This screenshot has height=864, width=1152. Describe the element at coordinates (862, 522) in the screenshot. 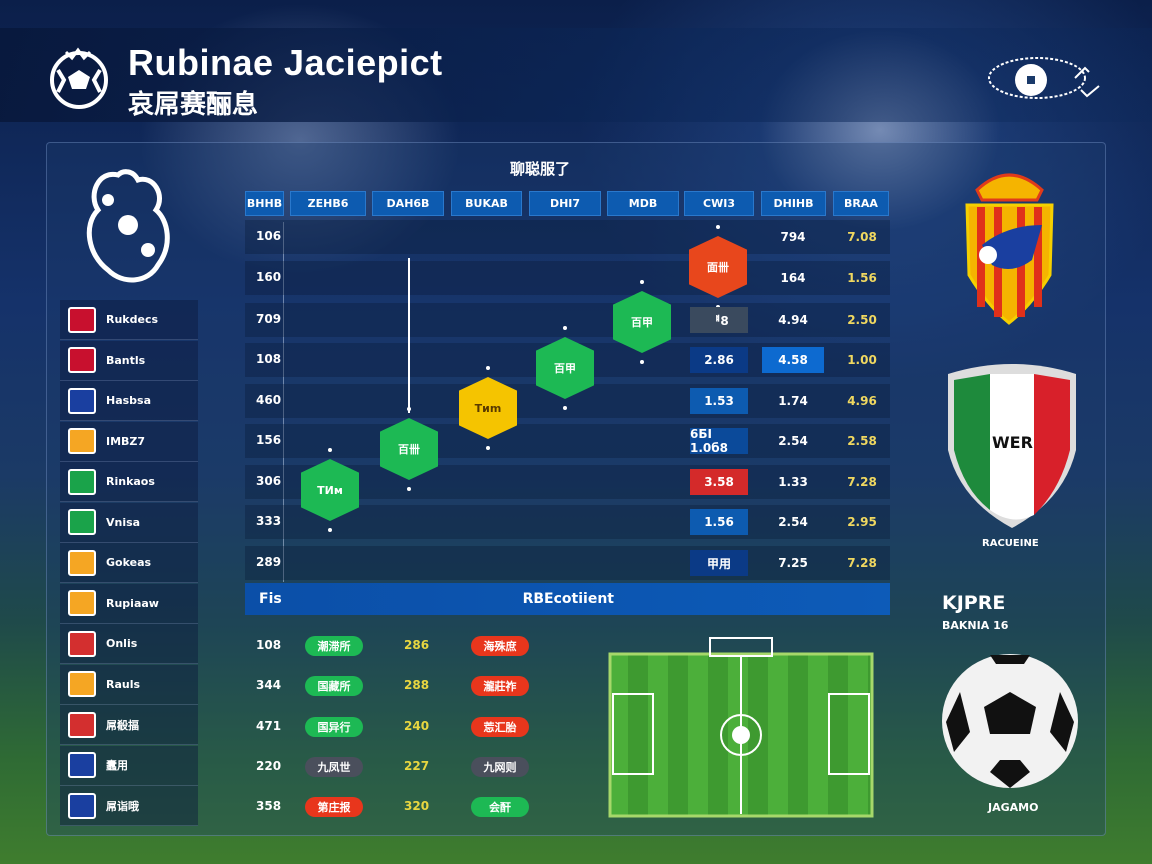

I see `odds-cell: 2.95` at that location.